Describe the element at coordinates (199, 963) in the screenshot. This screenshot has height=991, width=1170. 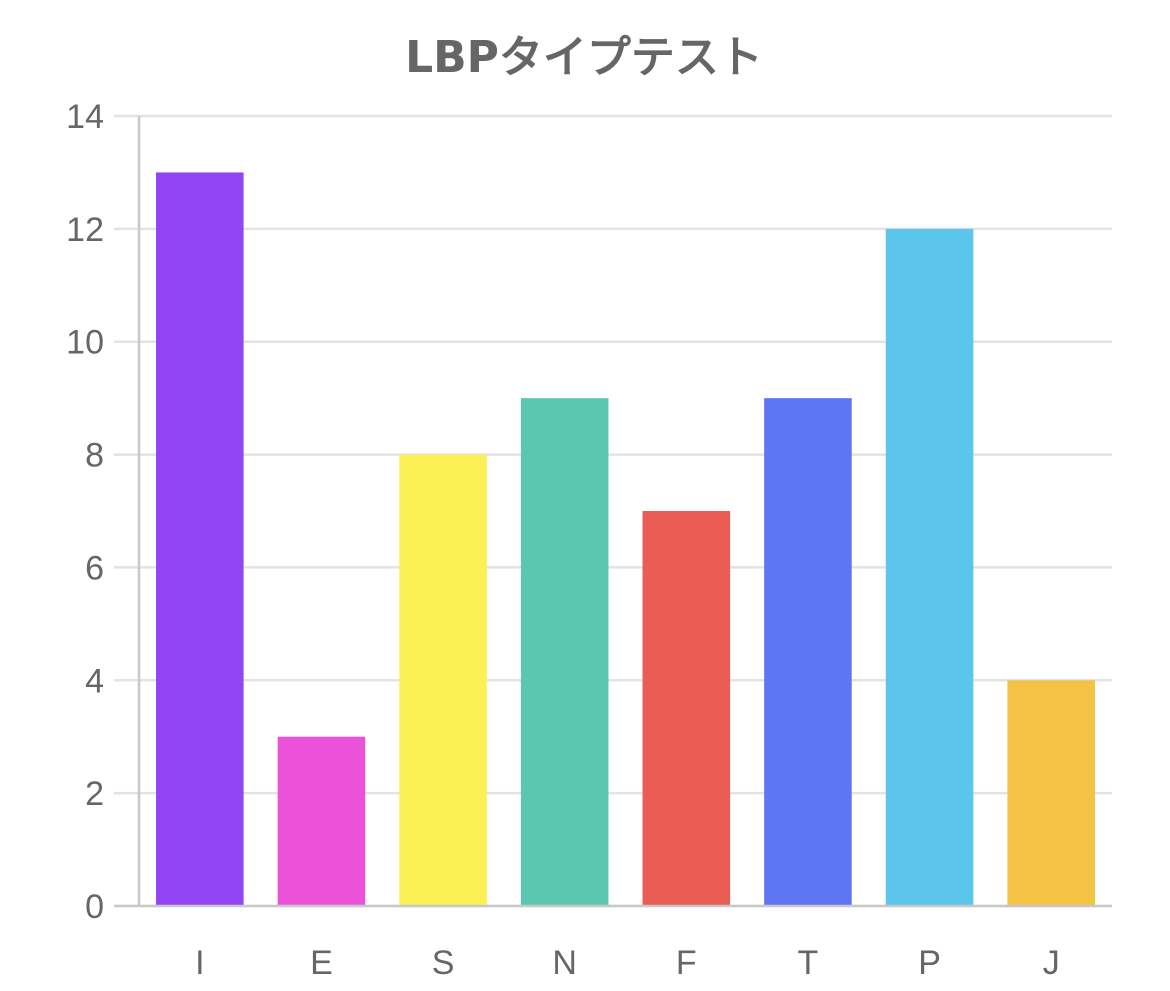
I see `x-tick-label: I` at that location.